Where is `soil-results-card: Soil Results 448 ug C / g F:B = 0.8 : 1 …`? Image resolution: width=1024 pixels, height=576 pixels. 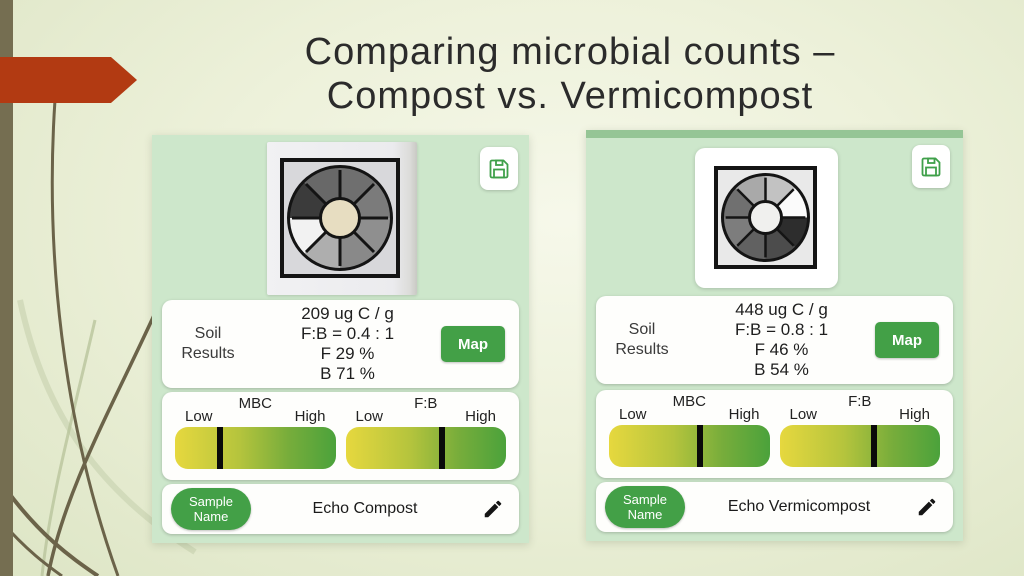 soil-results-card: Soil Results 448 ug C / g F:B = 0.8 : 1 … is located at coordinates (774, 340).